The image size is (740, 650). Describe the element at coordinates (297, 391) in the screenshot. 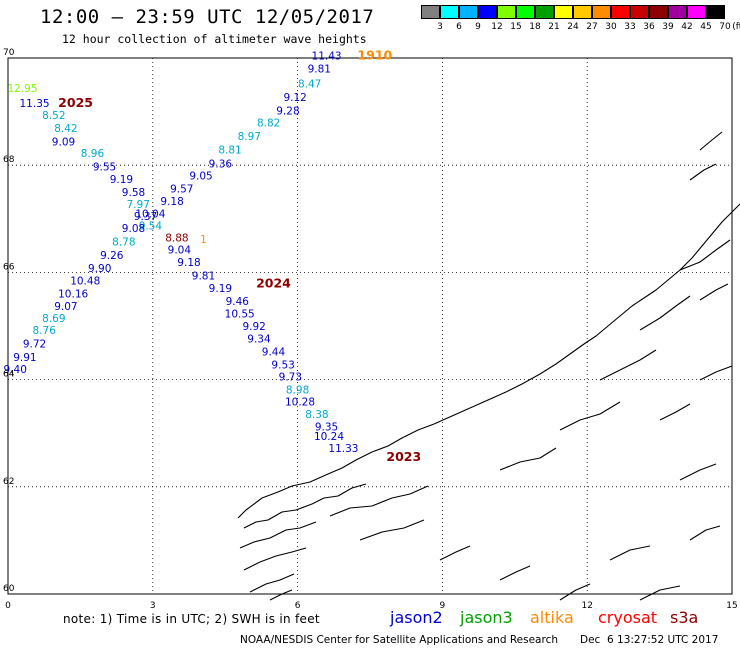

I see `swh-observation: 8.98` at that location.